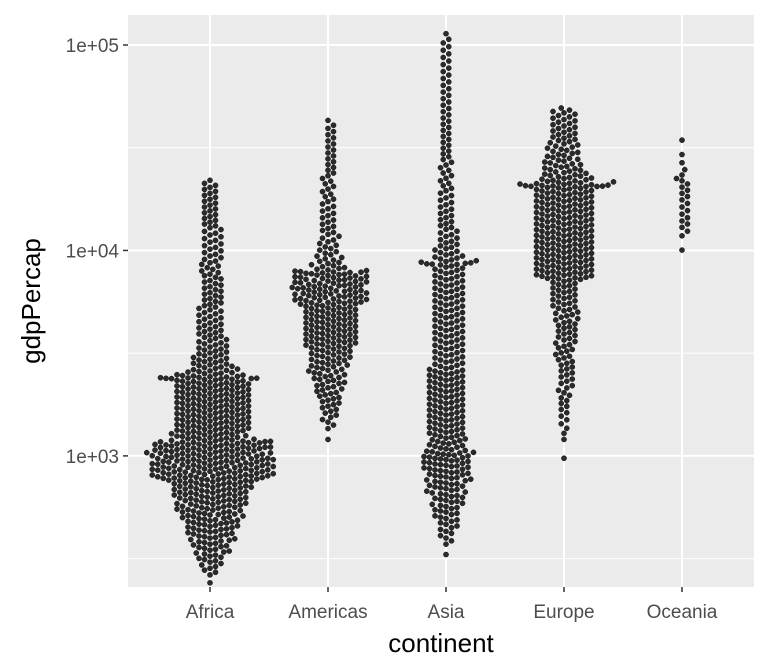 This screenshot has width=768, height=672. What do you see at coordinates (446, 612) in the screenshot?
I see `x-tick-label: Asia` at bounding box center [446, 612].